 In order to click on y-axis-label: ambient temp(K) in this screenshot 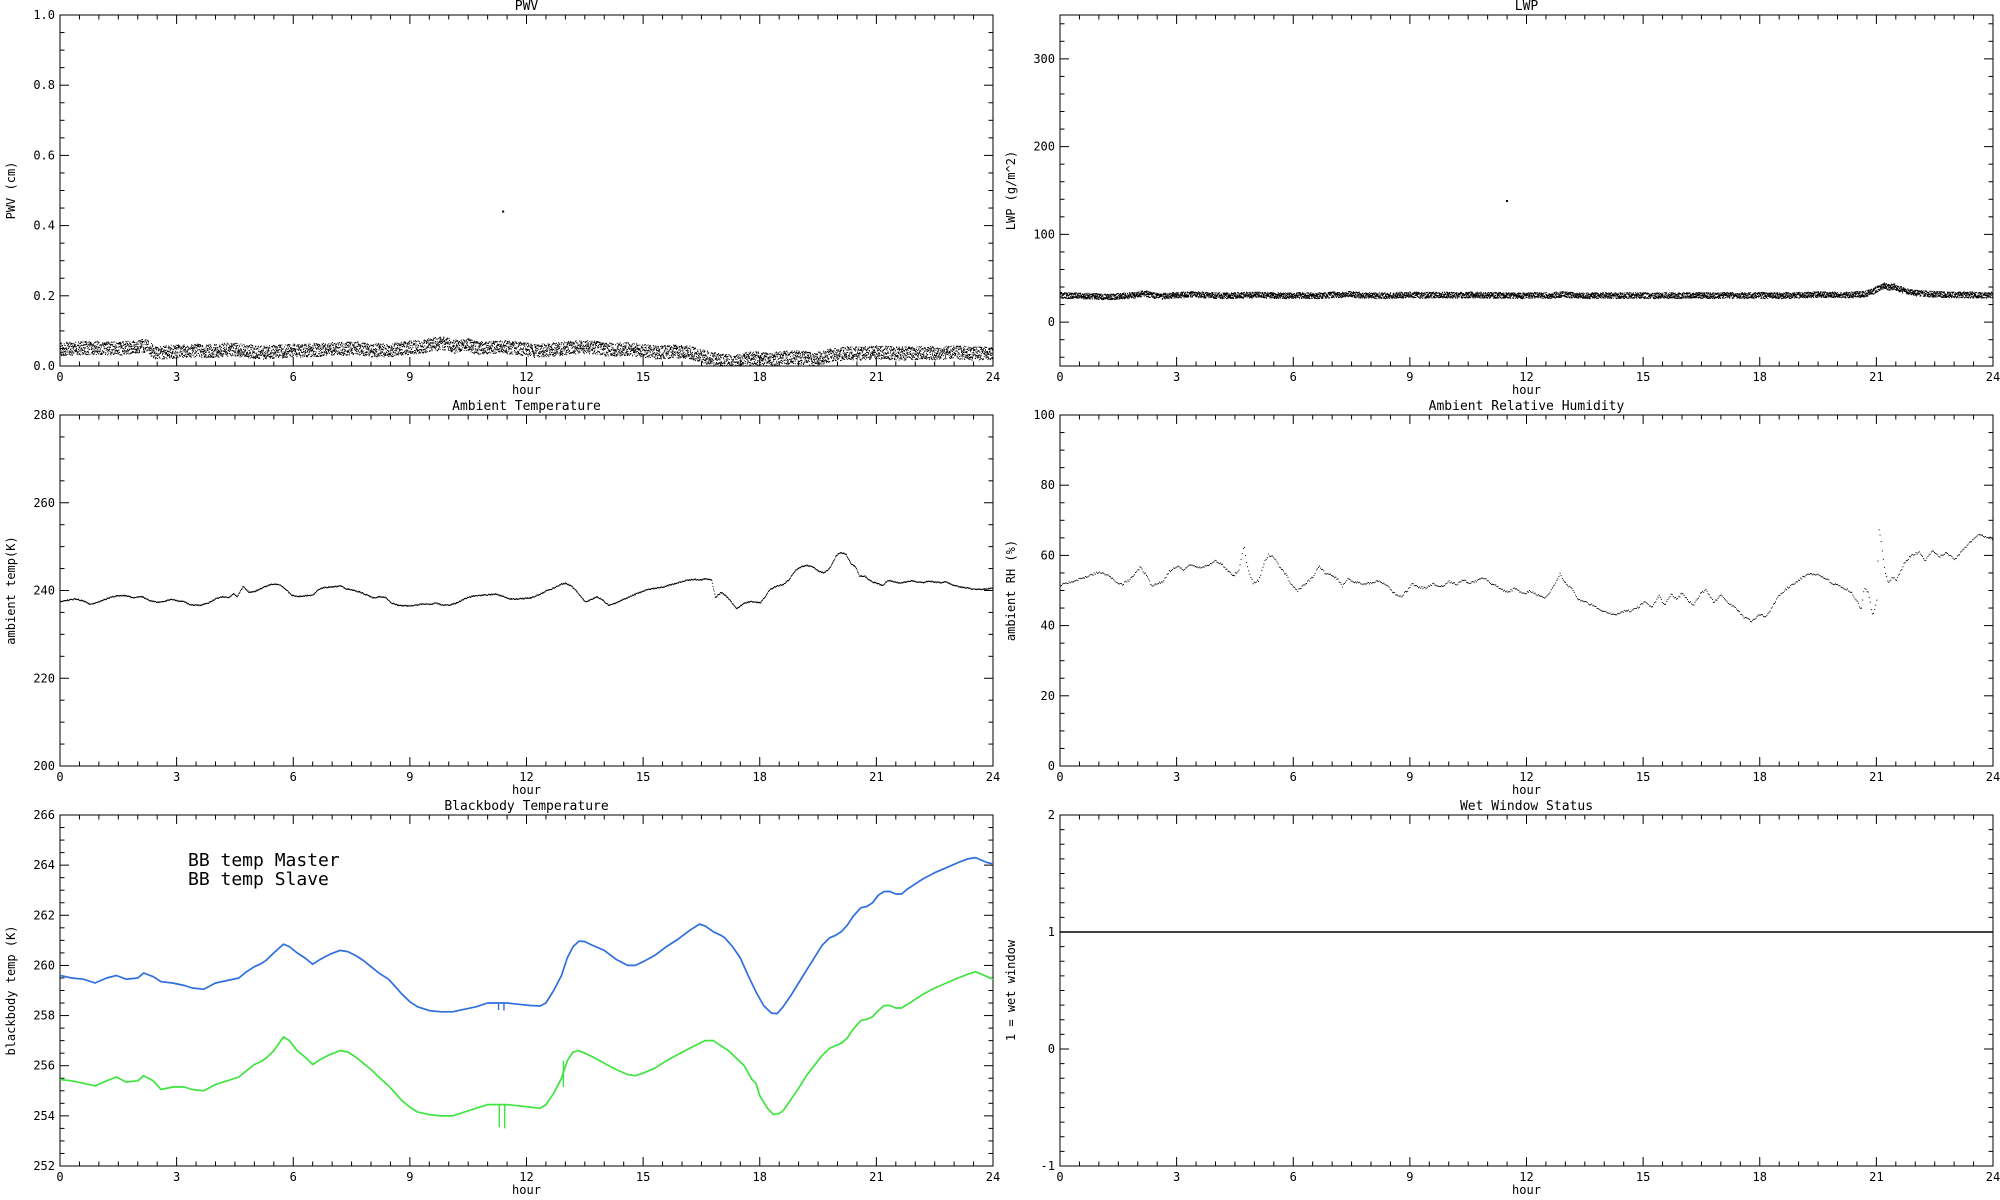, I will do `click(11, 590)`.